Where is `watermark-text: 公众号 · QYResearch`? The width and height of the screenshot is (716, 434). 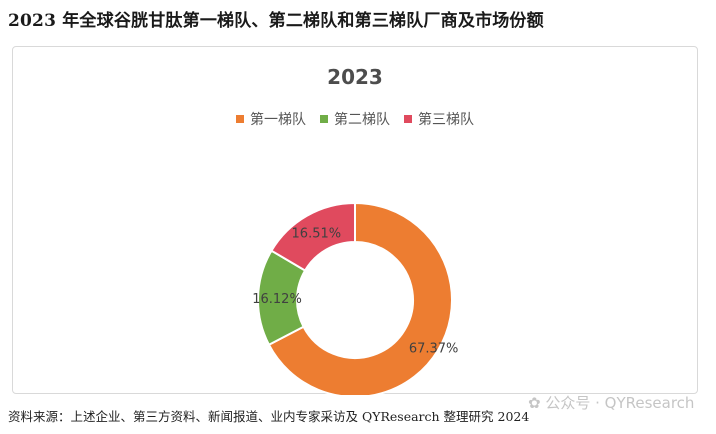 watermark-text: 公众号 · QYResearch is located at coordinates (620, 403).